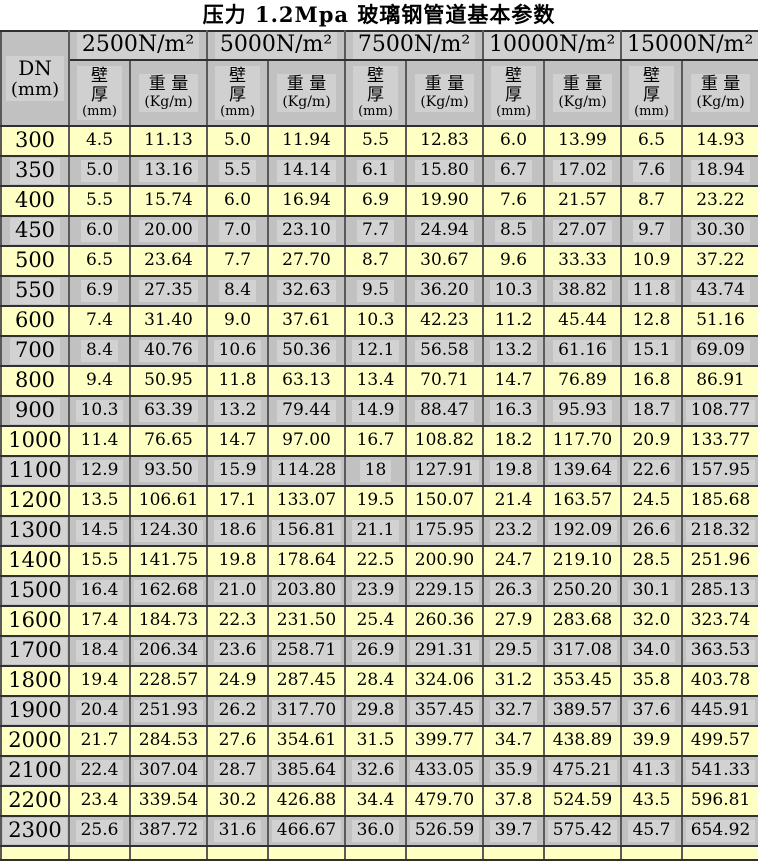 The height and width of the screenshot is (866, 758). What do you see at coordinates (652, 411) in the screenshot?
I see `value-cell: 18.7` at bounding box center [652, 411].